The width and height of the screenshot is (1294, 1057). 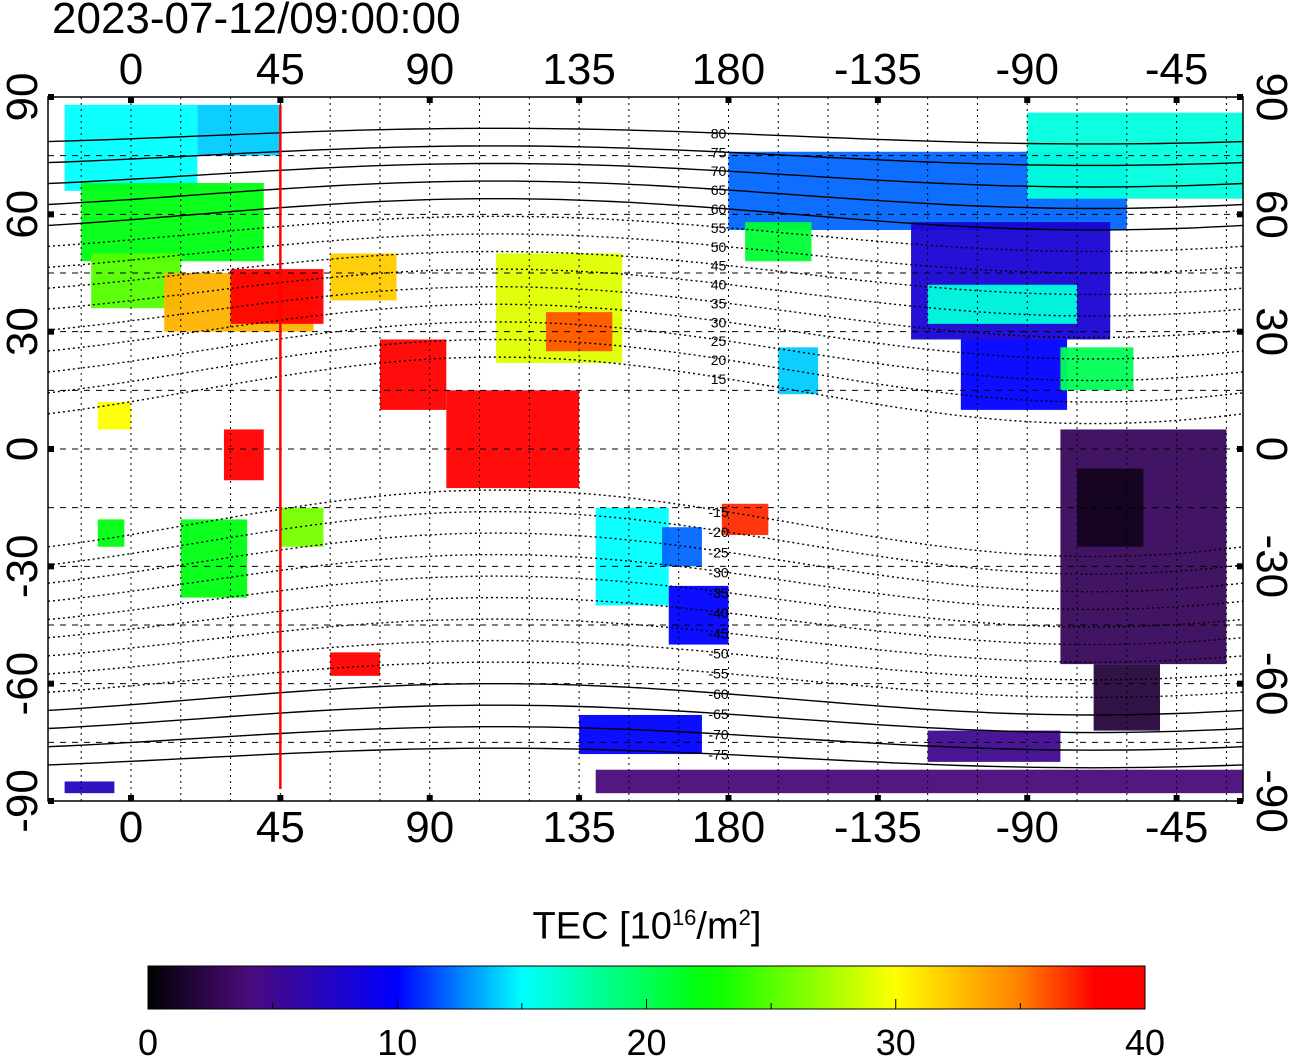 What do you see at coordinates (719, 152) in the screenshot?
I see `magnetic-latitude-label: 75` at bounding box center [719, 152].